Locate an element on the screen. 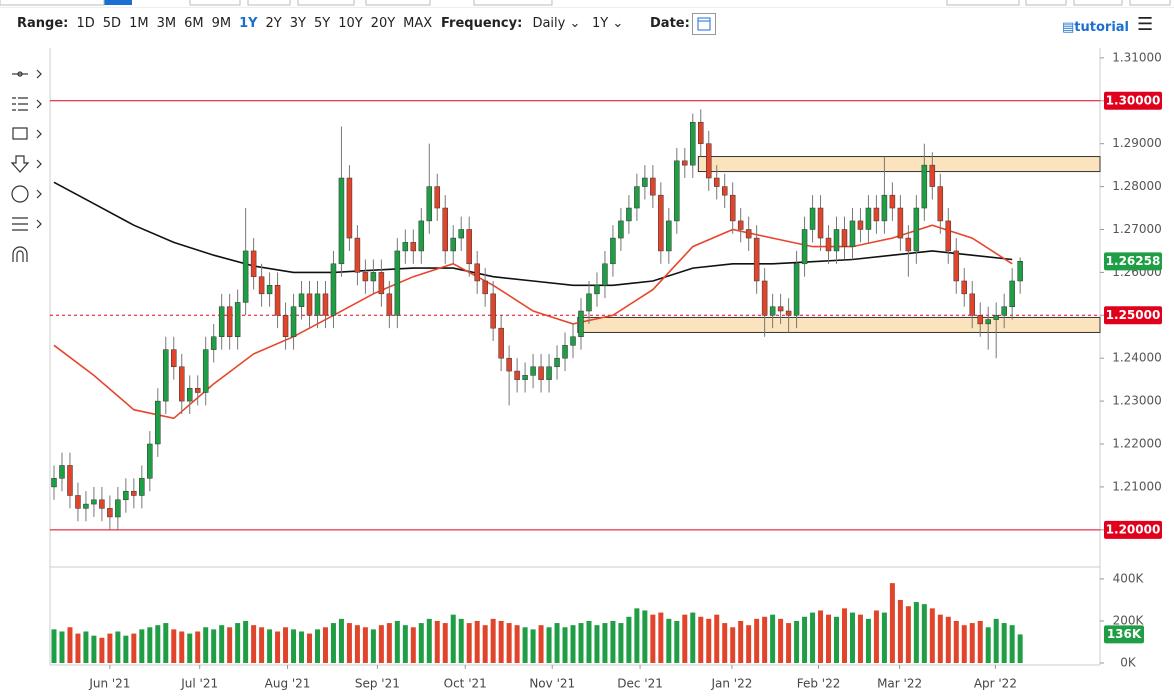  period-value: 1Y is located at coordinates (600, 23).